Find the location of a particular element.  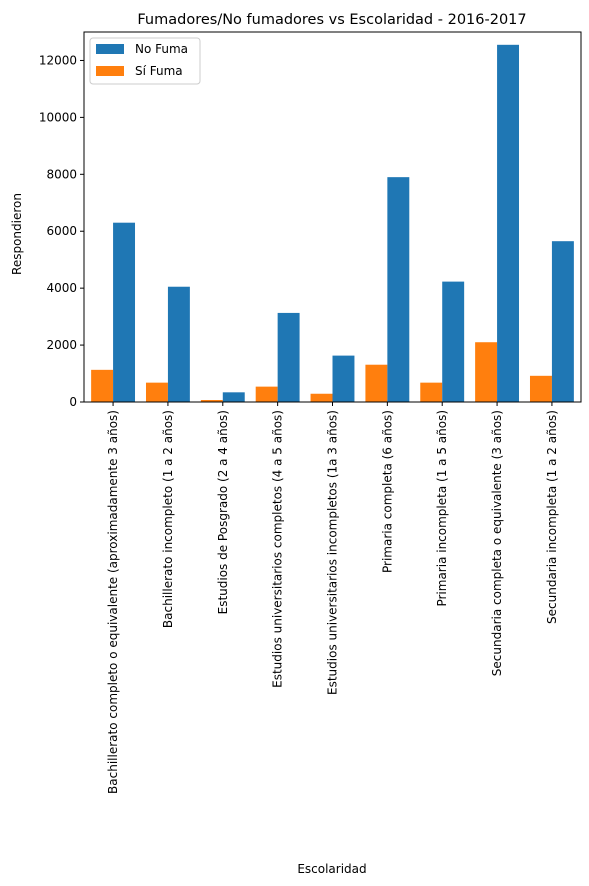

legend-label: No Fuma is located at coordinates (161, 49).